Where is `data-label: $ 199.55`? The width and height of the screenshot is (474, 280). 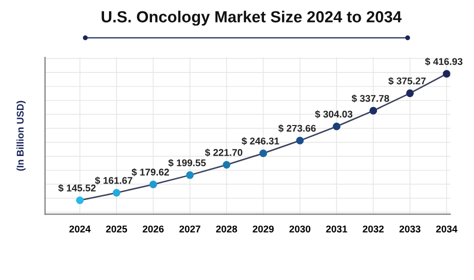 data-label: $ 199.55 is located at coordinates (187, 162).